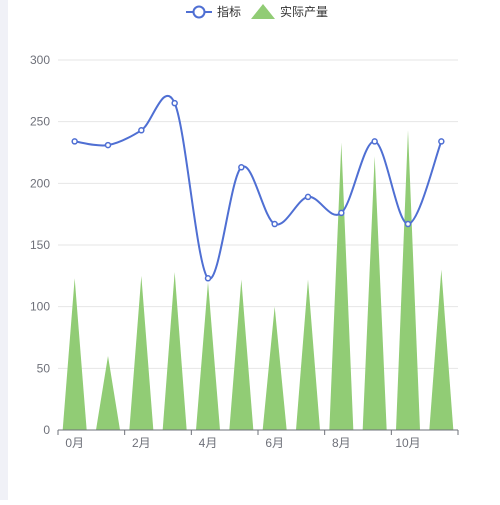 This screenshot has width=500, height=505. Describe the element at coordinates (199, 12) in the screenshot. I see `legend-line-marker-icon` at that location.